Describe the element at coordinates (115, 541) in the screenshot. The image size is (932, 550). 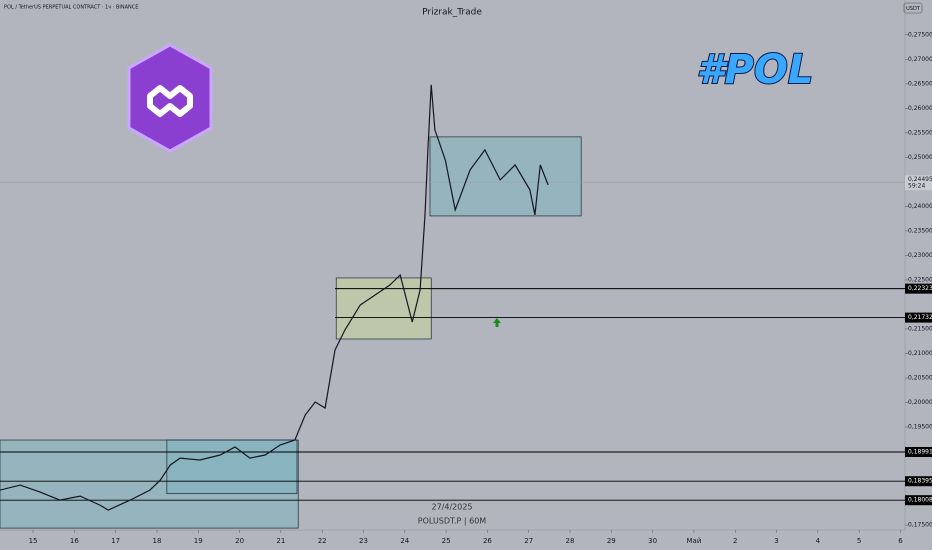
I see `x-tick-label: 17` at that location.